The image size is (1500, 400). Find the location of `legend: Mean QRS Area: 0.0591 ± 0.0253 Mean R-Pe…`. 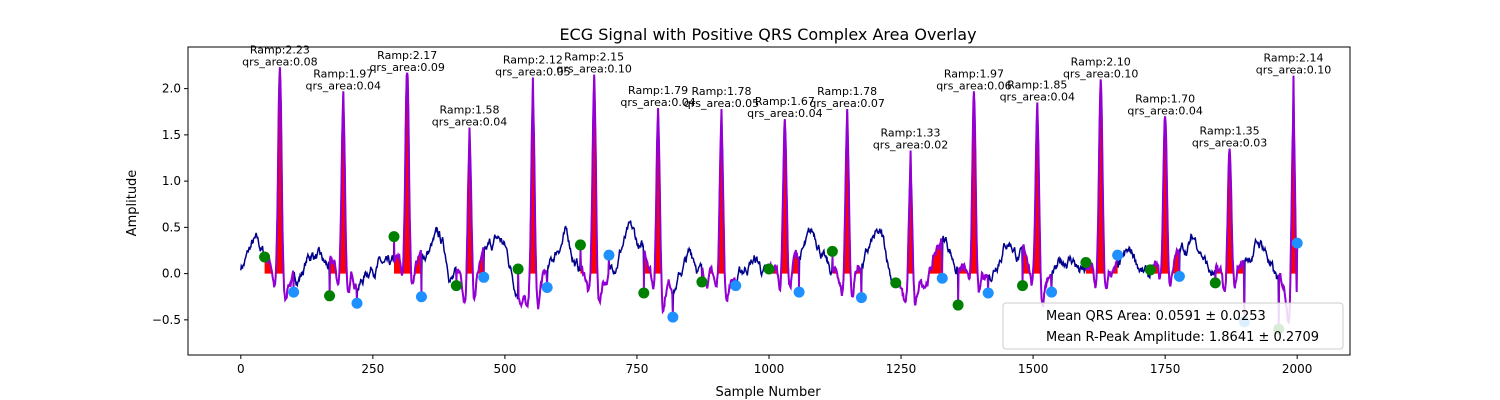

legend: Mean QRS Area: 0.0591 ± 0.0253 Mean R-Pe… is located at coordinates (1173, 326).